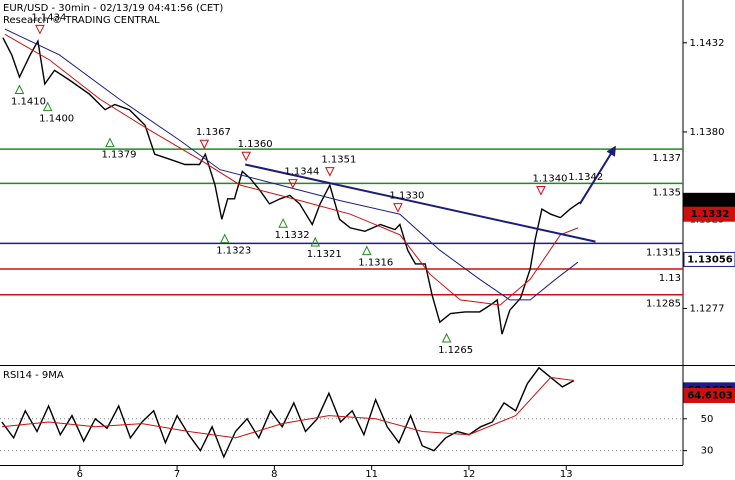 The image size is (735, 480). I want to click on pivot-label: 1.1410, so click(28, 102).